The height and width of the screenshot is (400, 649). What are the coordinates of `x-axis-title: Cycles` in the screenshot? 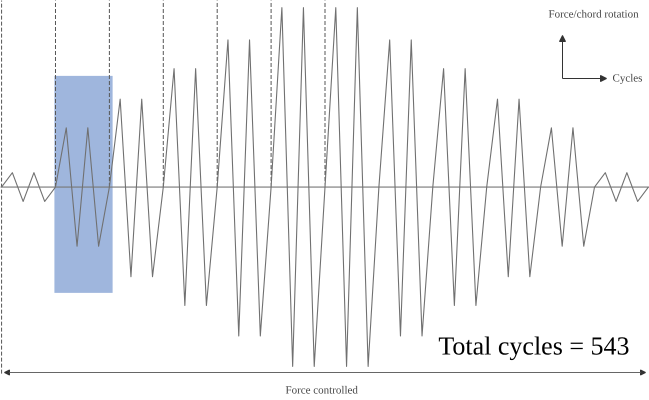 It's located at (627, 78).